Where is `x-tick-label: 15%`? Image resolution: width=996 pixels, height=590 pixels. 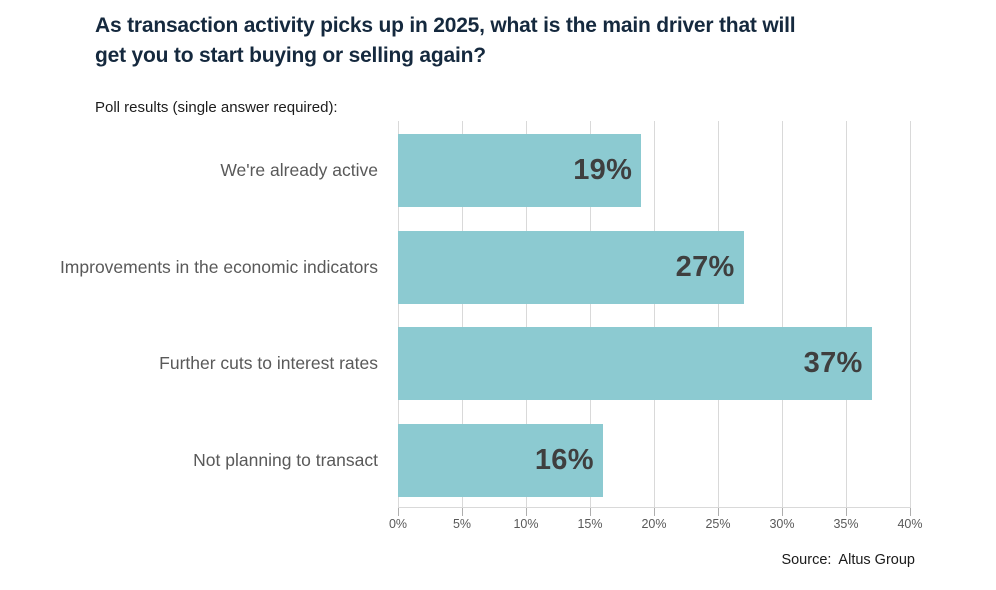
x-tick-label: 15% is located at coordinates (590, 524).